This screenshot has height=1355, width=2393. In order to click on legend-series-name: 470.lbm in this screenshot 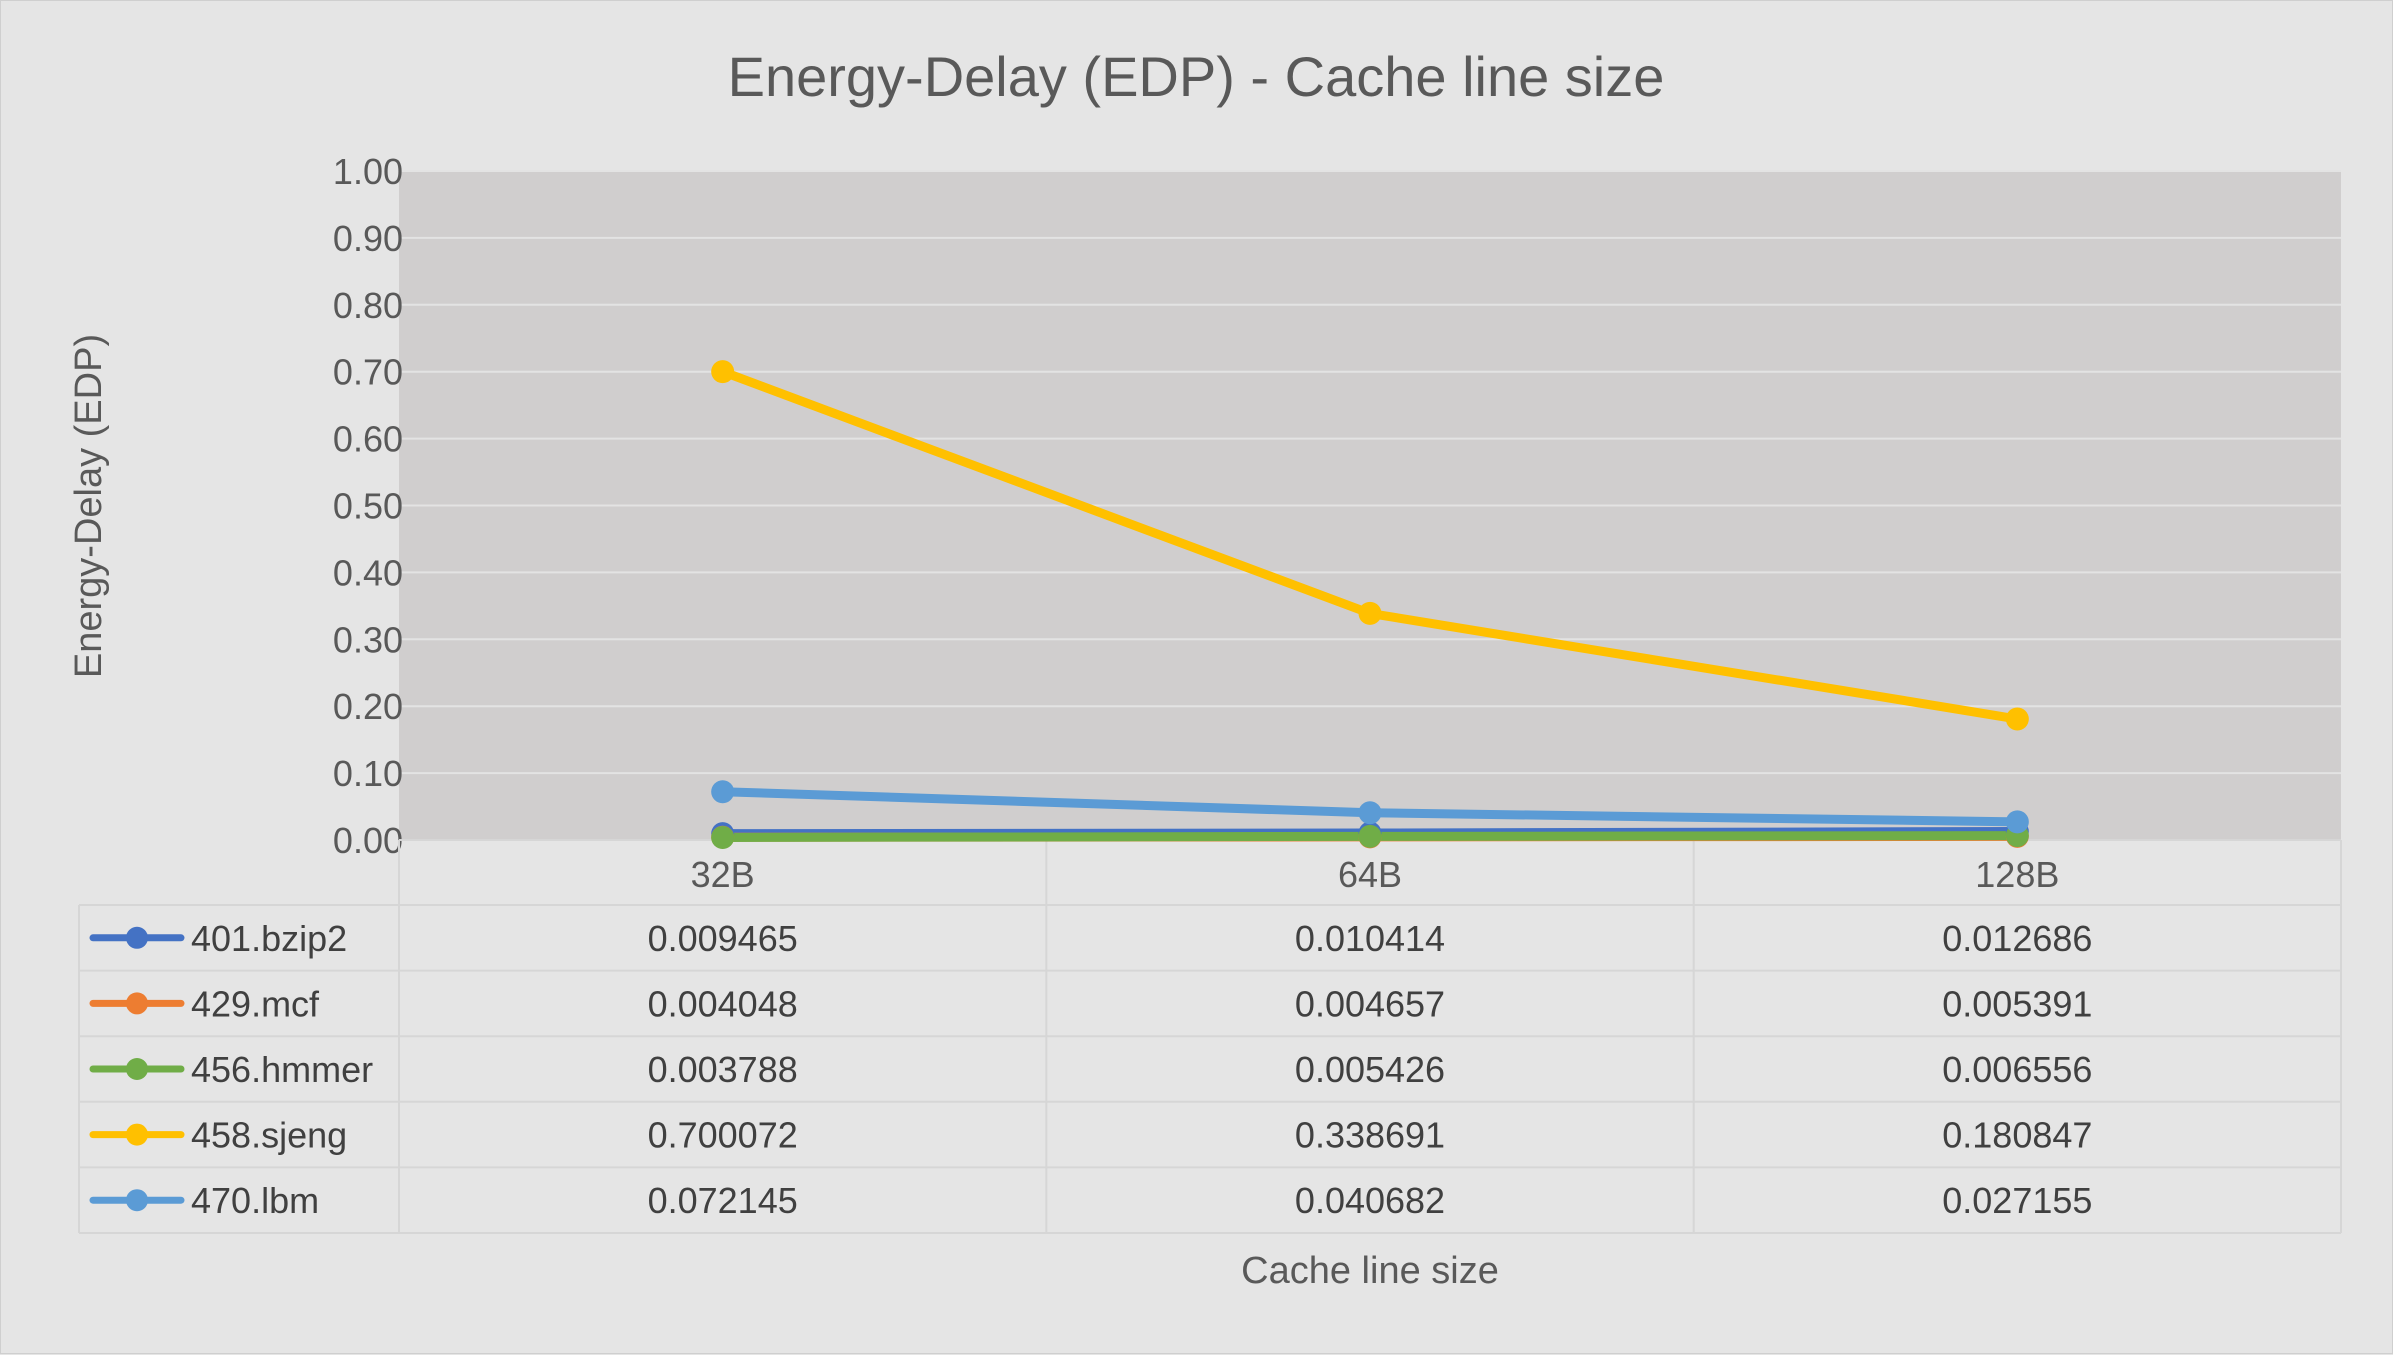, I will do `click(255, 1200)`.